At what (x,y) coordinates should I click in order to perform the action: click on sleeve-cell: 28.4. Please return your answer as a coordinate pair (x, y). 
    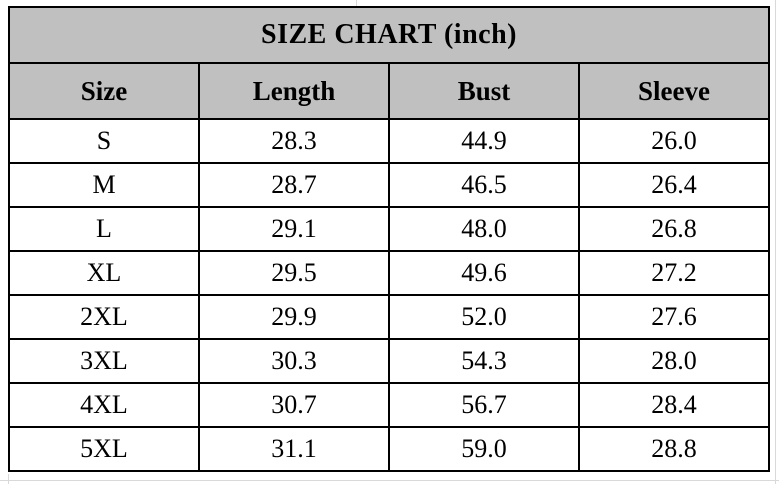
    Looking at the image, I should click on (674, 405).